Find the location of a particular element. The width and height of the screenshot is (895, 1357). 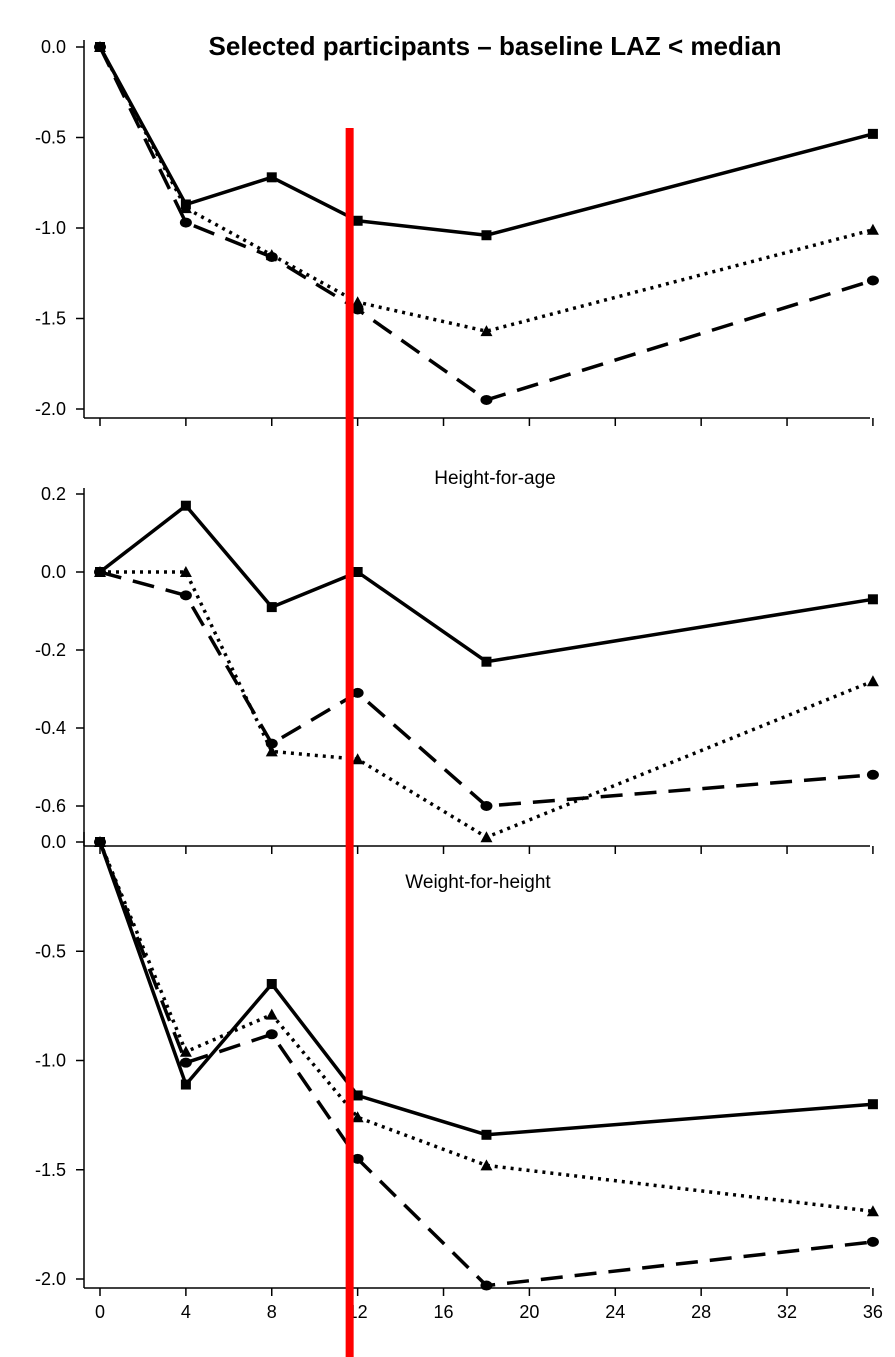

x-tick-label: 8 is located at coordinates (272, 1312).